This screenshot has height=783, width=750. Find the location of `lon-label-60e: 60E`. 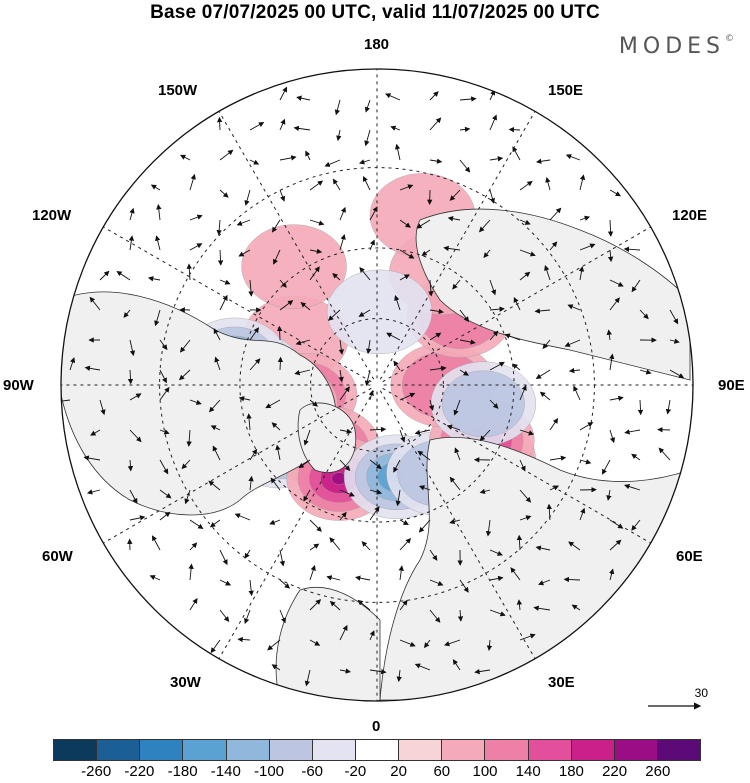

lon-label-60e: 60E is located at coordinates (689, 556).